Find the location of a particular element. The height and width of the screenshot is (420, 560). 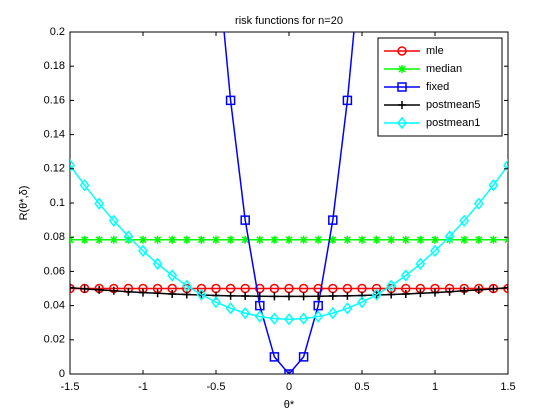

x-tick-label: -1.5 is located at coordinates (70, 387).